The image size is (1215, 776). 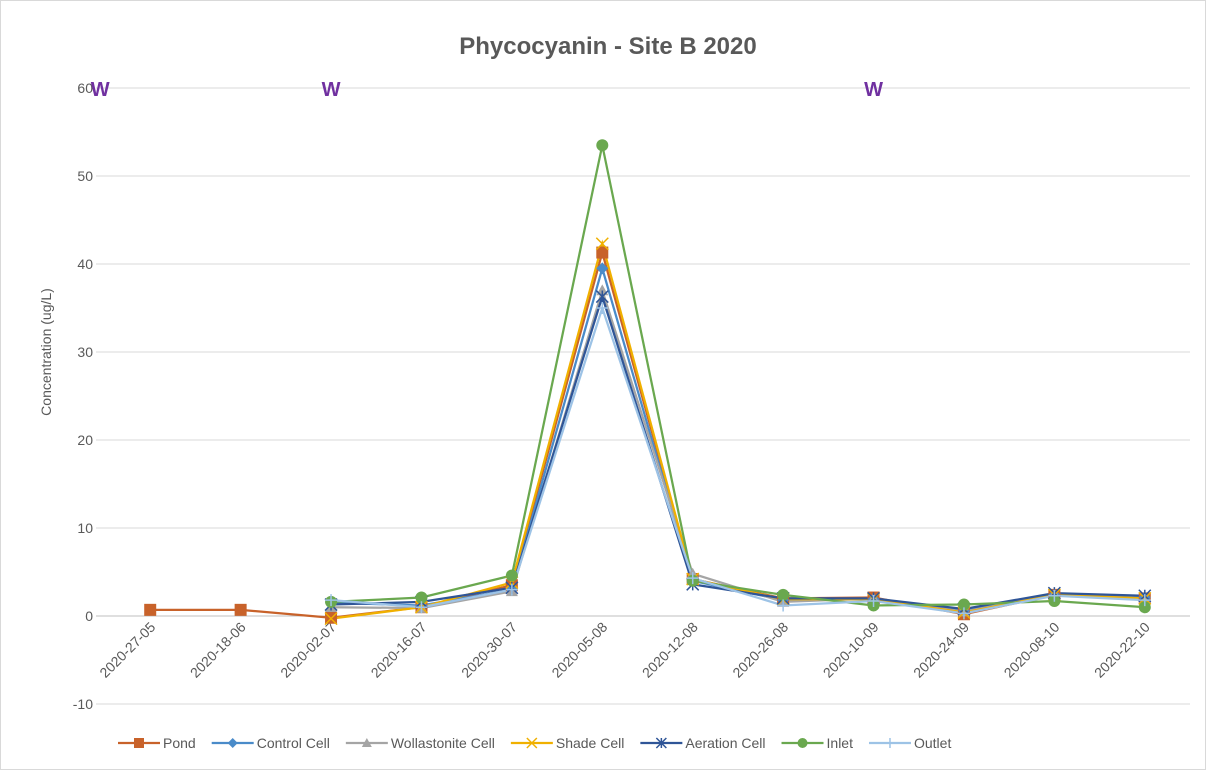 I want to click on legend-item: Control Cell, so click(x=270, y=743).